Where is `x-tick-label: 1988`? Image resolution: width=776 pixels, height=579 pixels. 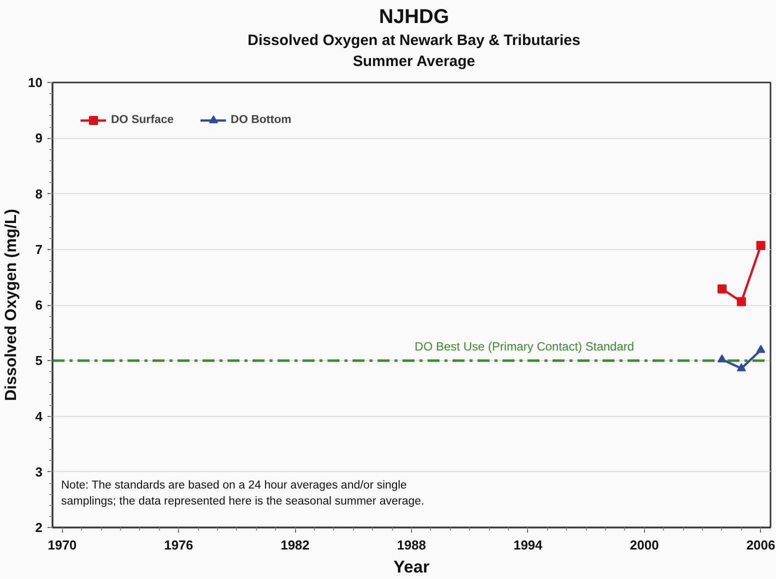 x-tick-label: 1988 is located at coordinates (411, 545).